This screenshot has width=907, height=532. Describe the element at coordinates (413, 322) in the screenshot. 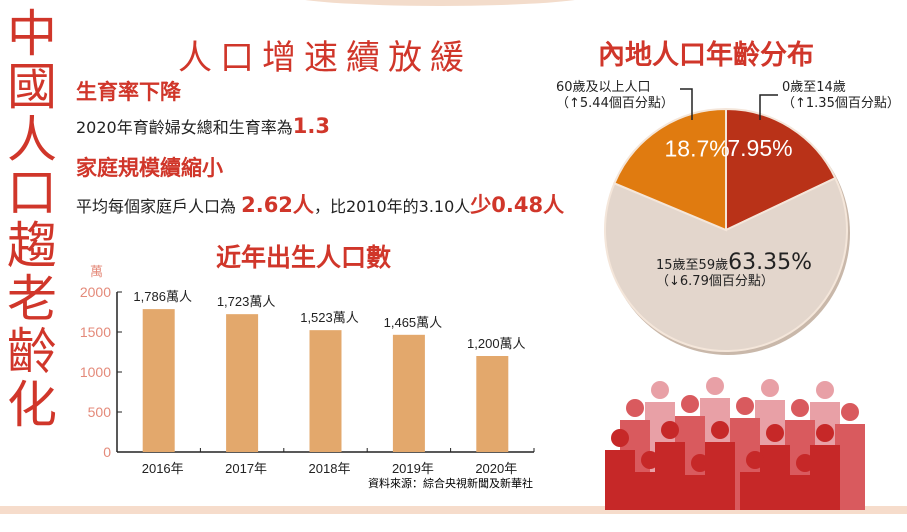

I see `bar-data-label: 1,465萬人` at that location.